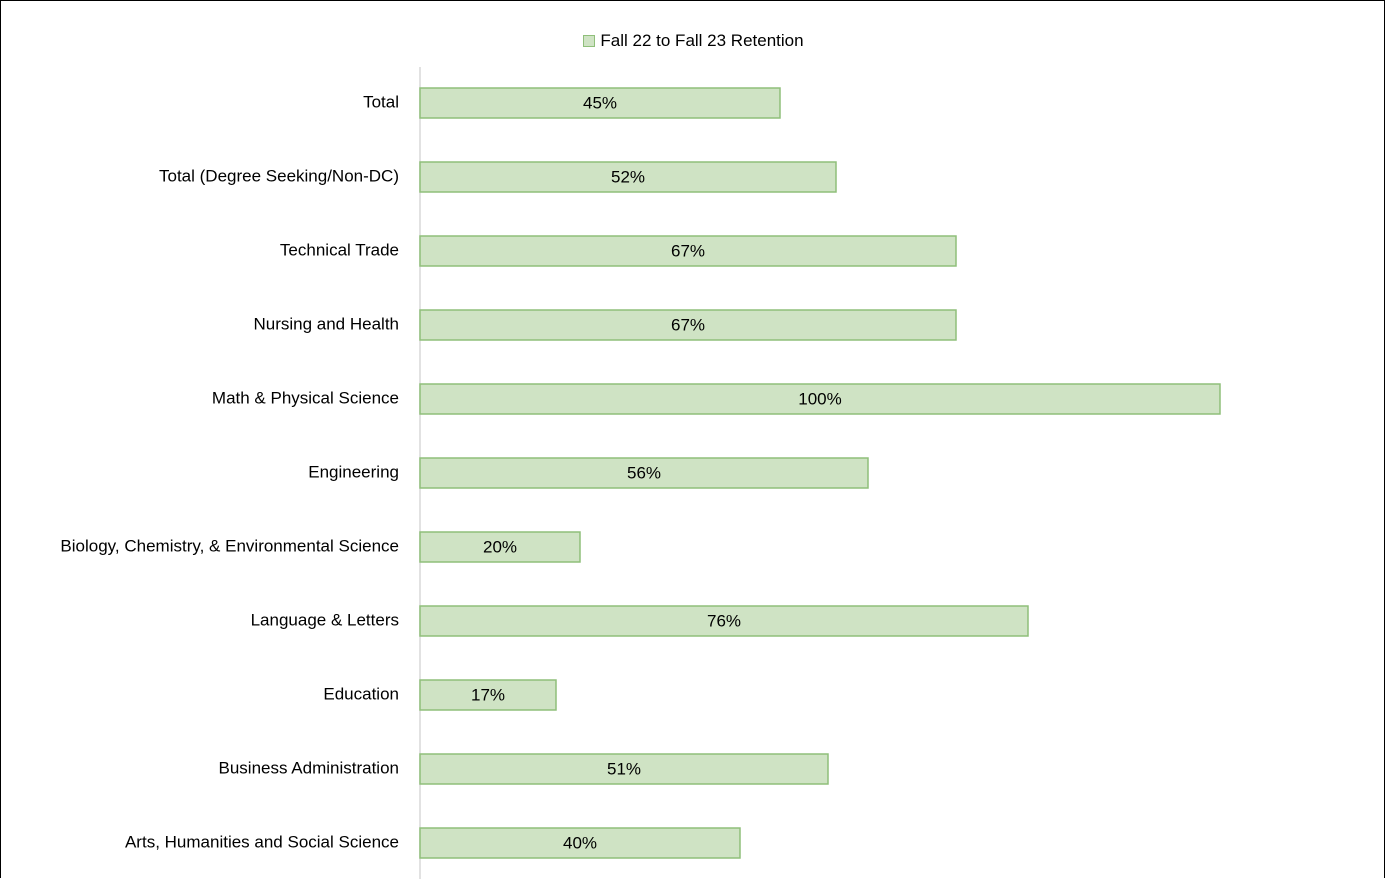 The height and width of the screenshot is (879, 1385). What do you see at coordinates (353, 471) in the screenshot?
I see `category-label: Engineering` at bounding box center [353, 471].